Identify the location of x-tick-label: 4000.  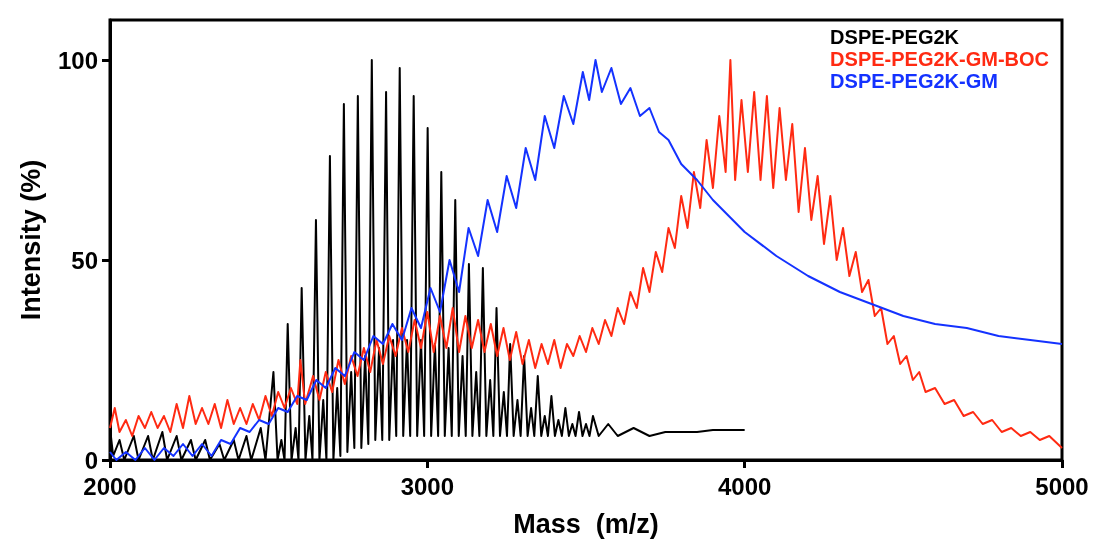
(744, 486).